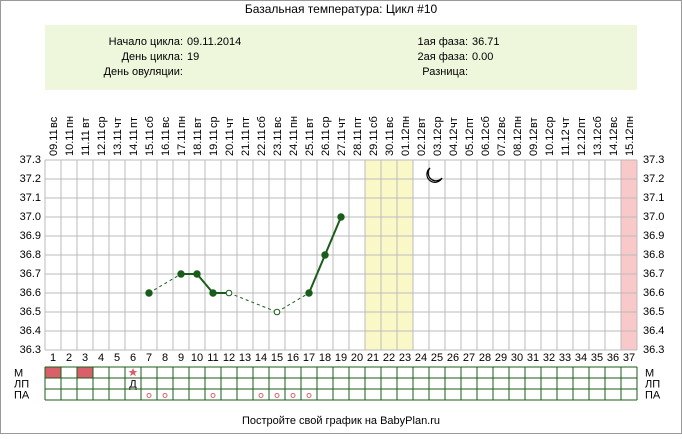  I want to click on date-label: 06.12, so click(486, 142).